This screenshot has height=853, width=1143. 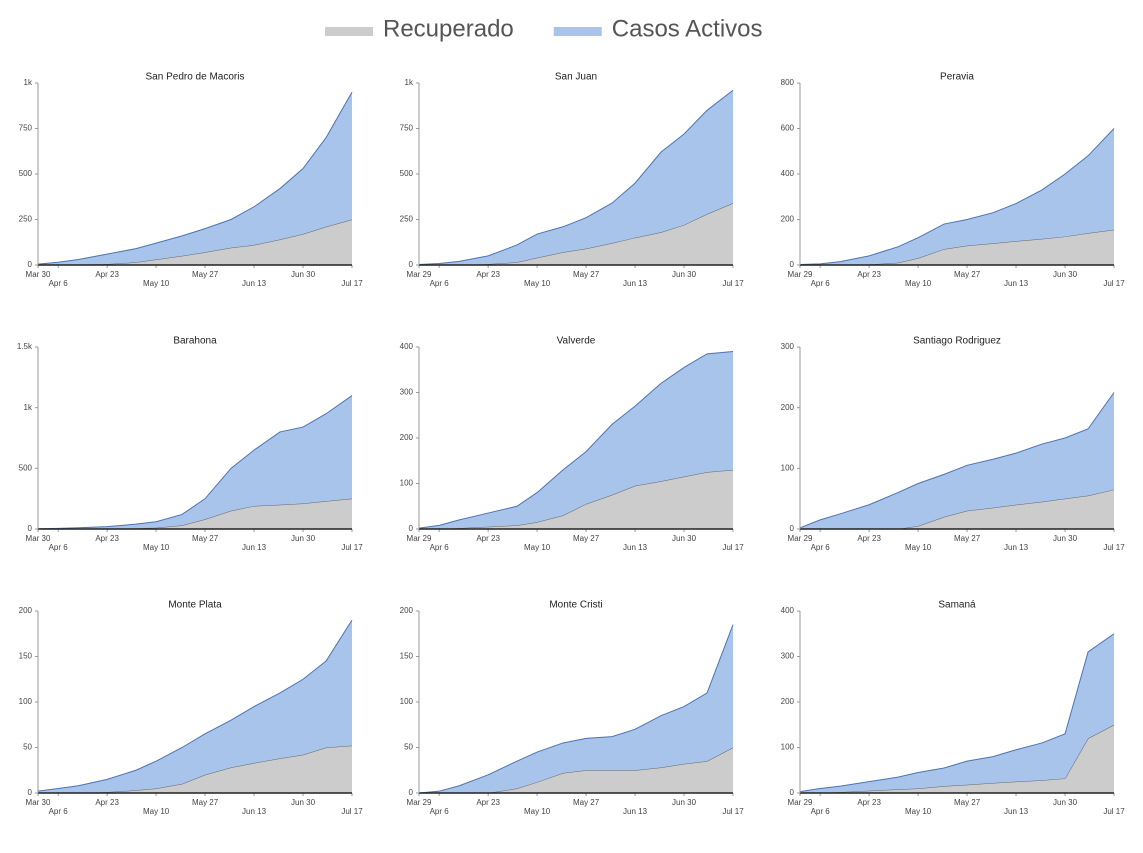 I want to click on y-tick-label: 750, so click(x=407, y=128).